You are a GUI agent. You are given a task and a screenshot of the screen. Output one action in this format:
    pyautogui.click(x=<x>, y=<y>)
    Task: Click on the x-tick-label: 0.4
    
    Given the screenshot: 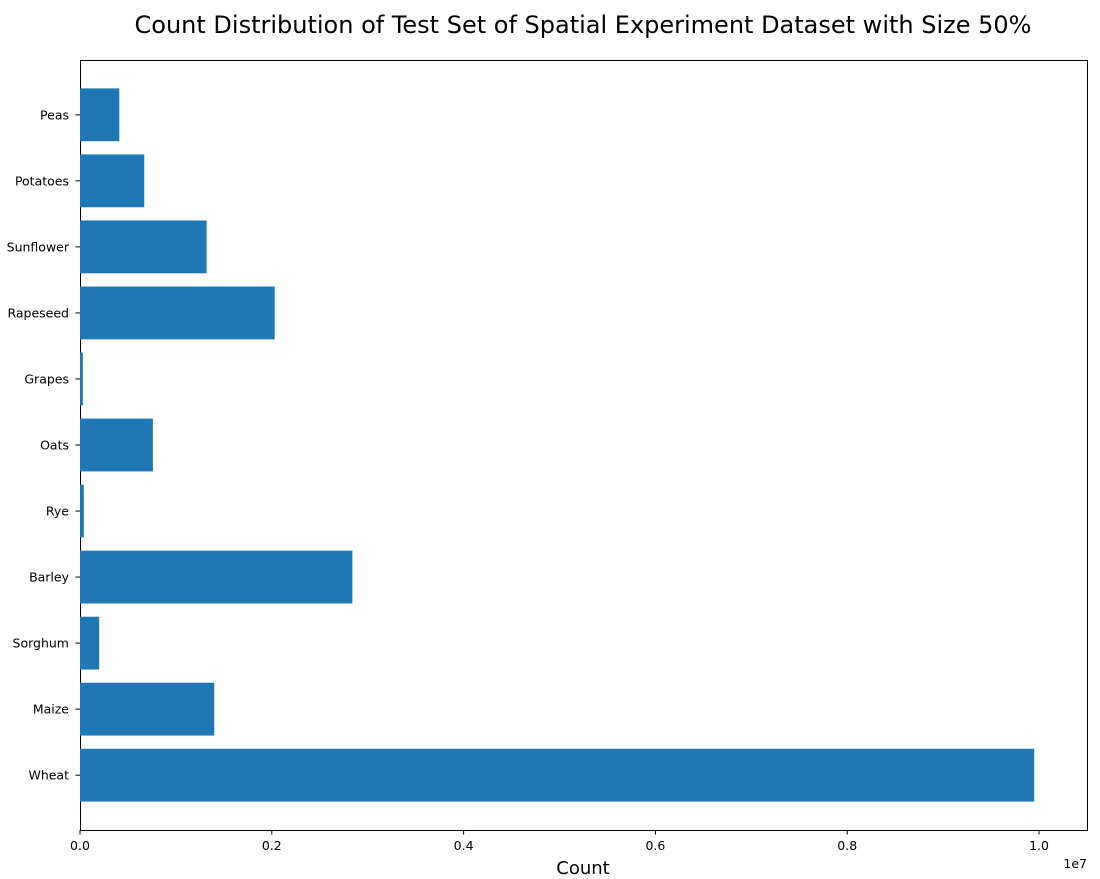 What is the action you would take?
    pyautogui.click(x=464, y=845)
    